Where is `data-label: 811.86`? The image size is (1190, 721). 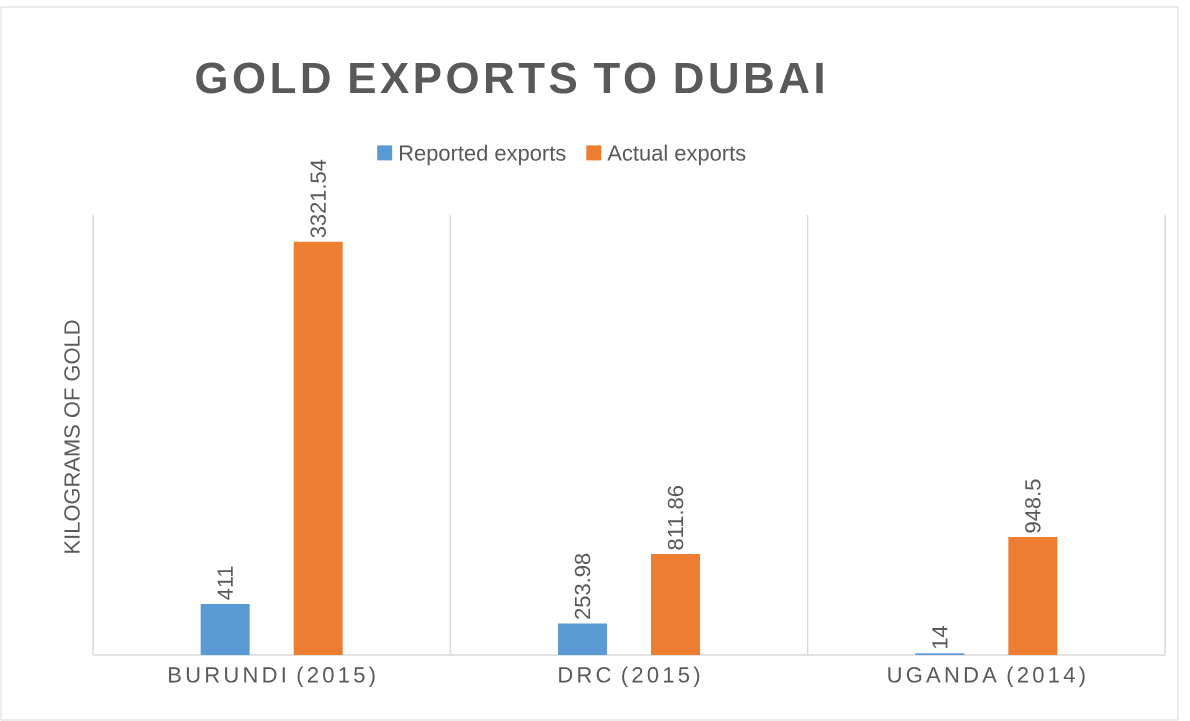 data-label: 811.86 is located at coordinates (675, 518).